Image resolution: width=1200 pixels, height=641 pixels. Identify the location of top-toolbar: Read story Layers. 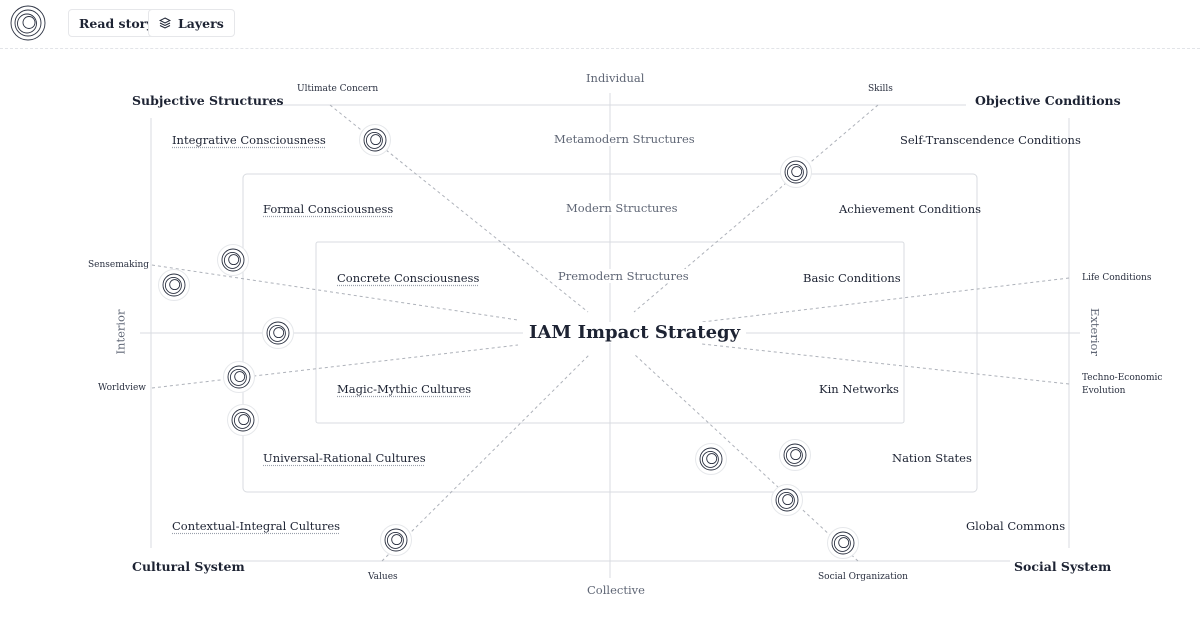
(600, 24).